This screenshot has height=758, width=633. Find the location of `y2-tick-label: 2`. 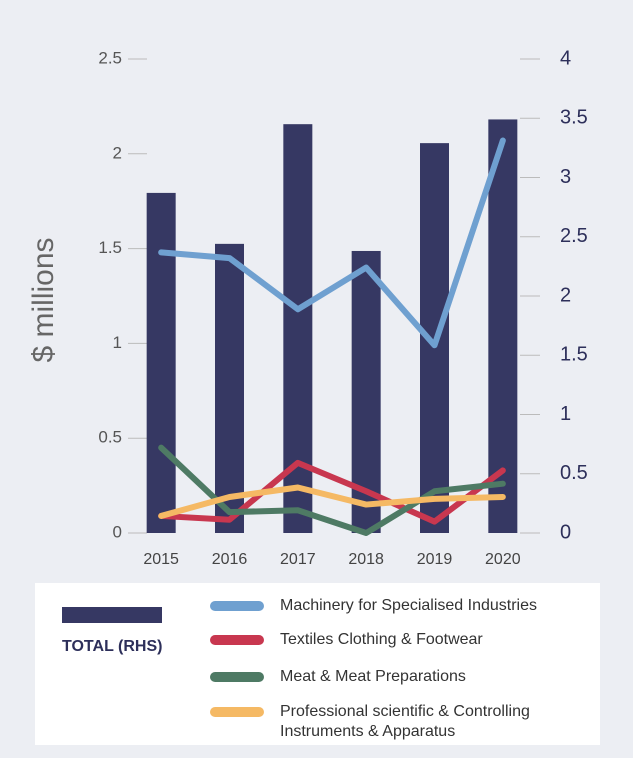

y2-tick-label: 2 is located at coordinates (565, 295).